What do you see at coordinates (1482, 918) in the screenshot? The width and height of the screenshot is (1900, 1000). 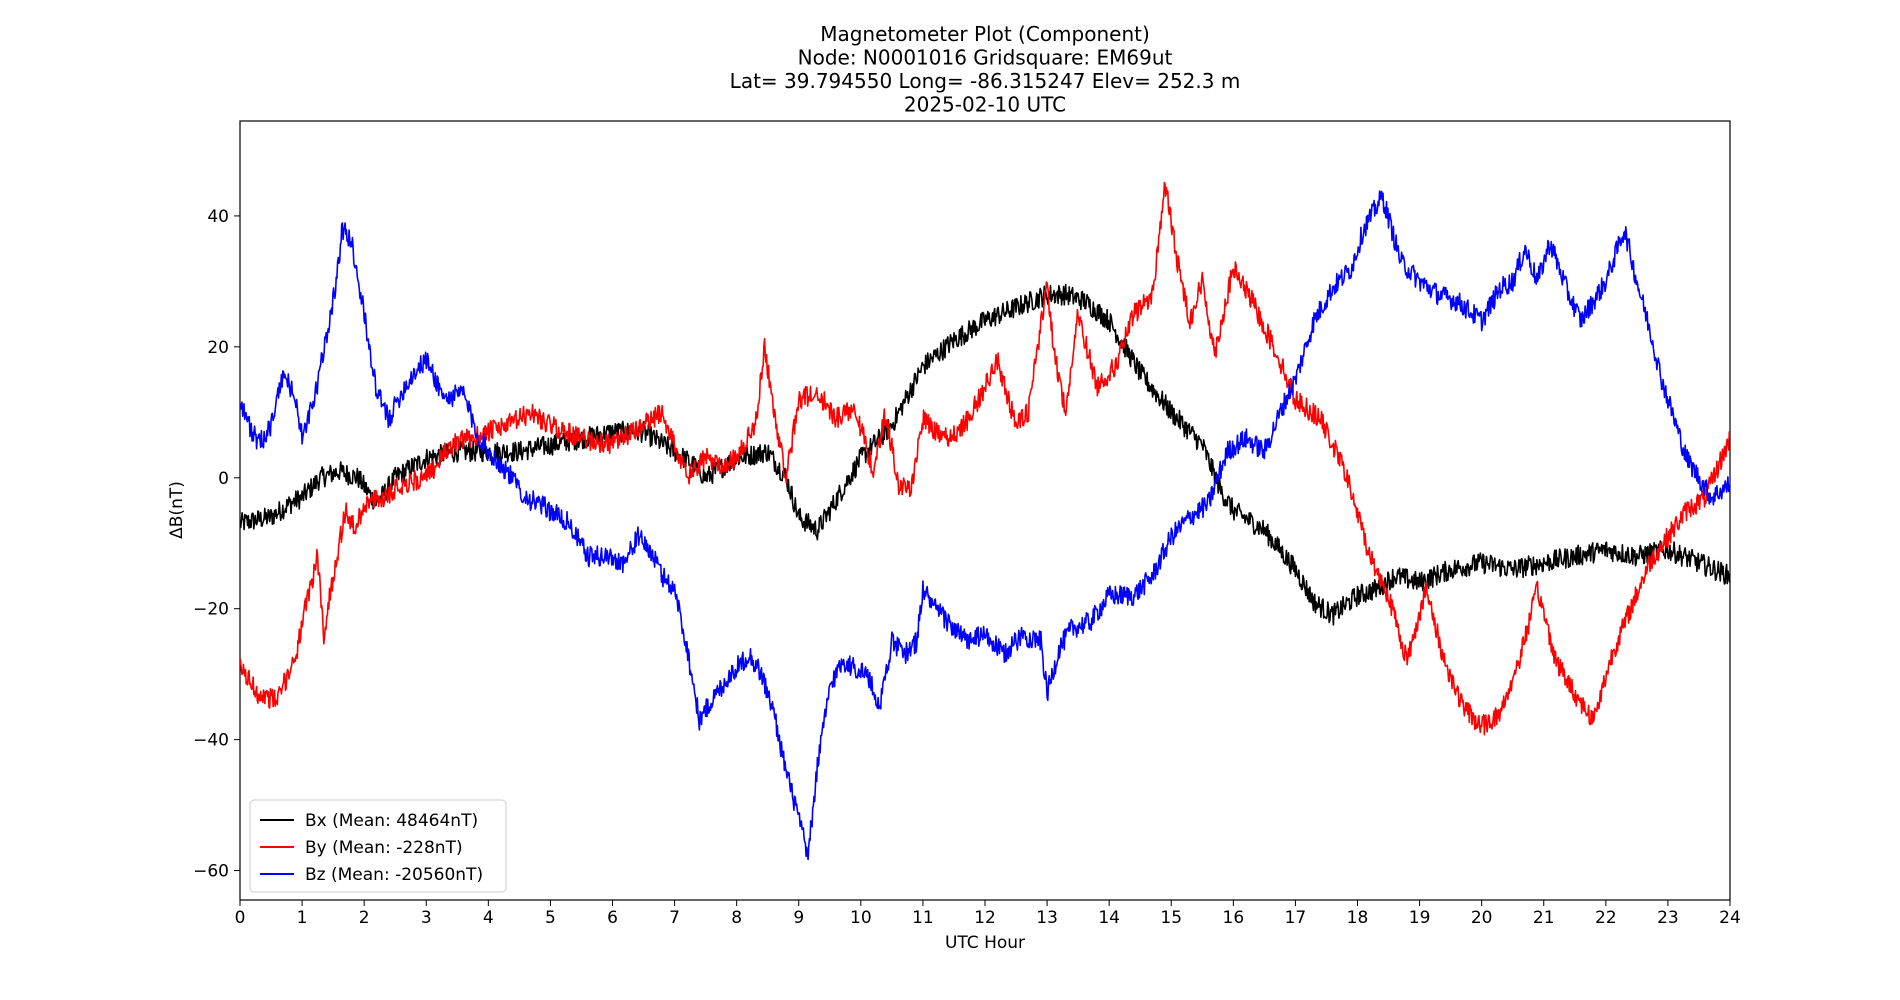 I see `x-tick-label: 20` at bounding box center [1482, 918].